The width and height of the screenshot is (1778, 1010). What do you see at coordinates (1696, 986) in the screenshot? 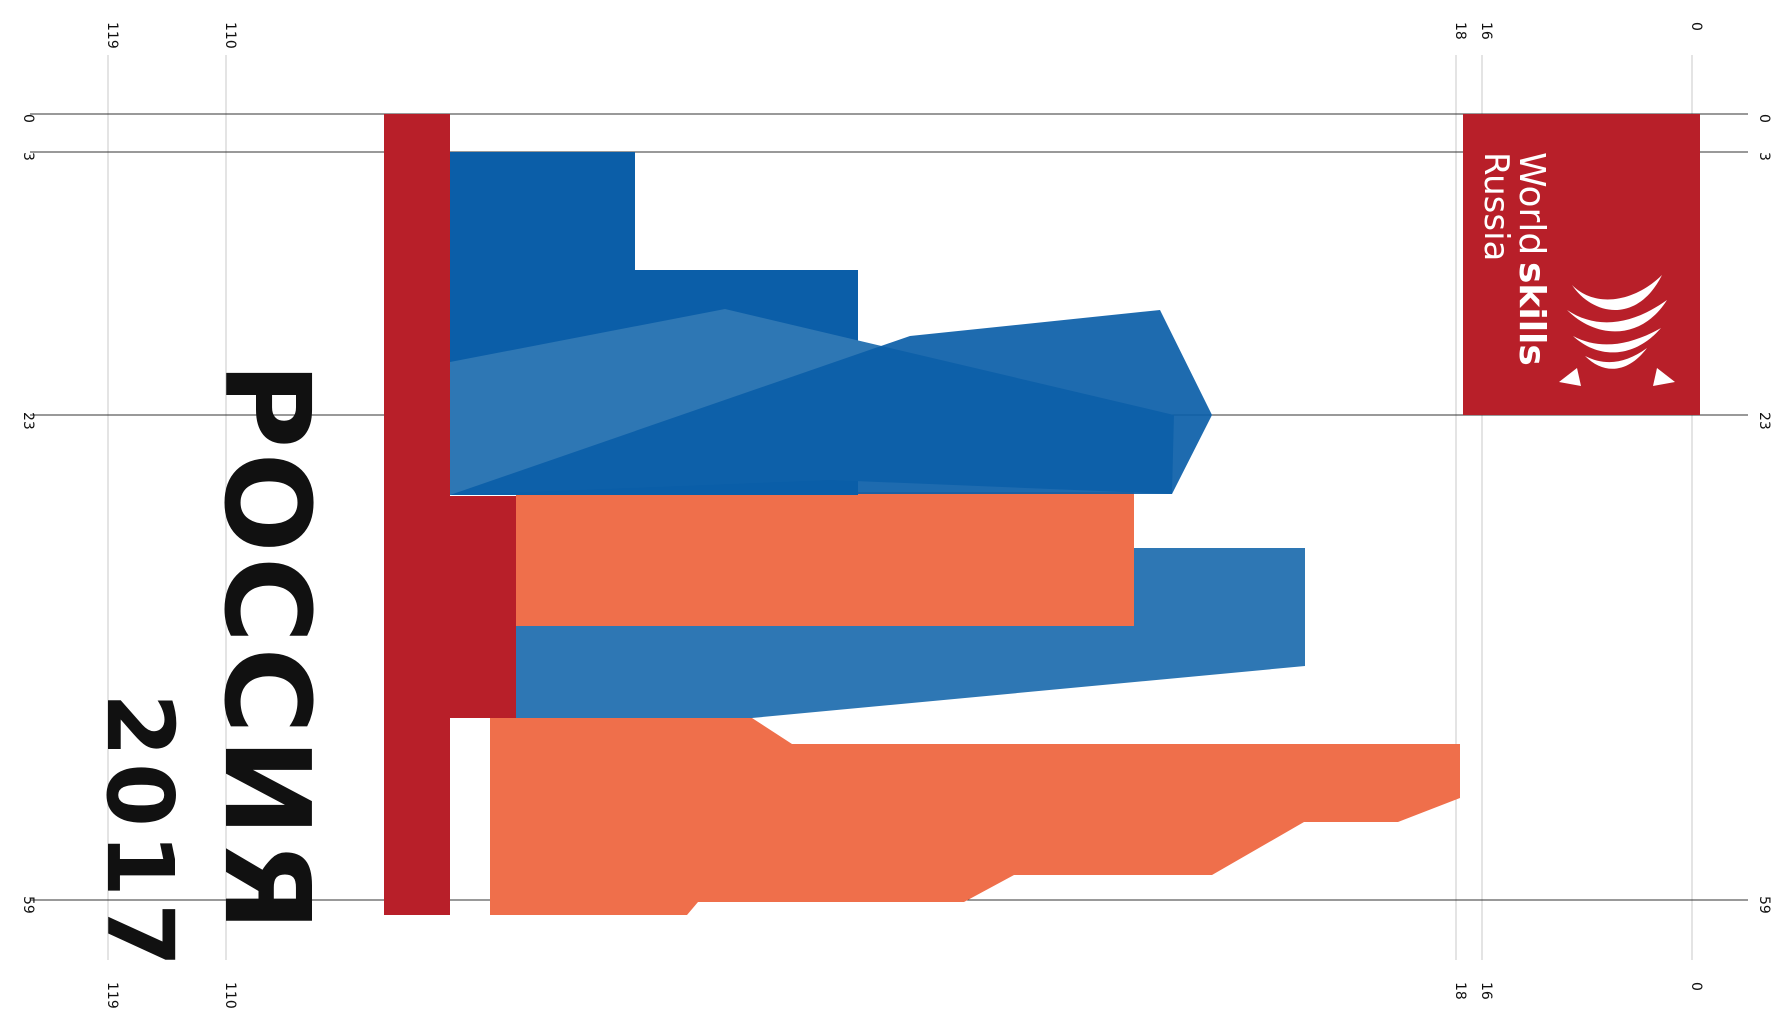
I see `bottom-label-0: 0` at bounding box center [1696, 986].